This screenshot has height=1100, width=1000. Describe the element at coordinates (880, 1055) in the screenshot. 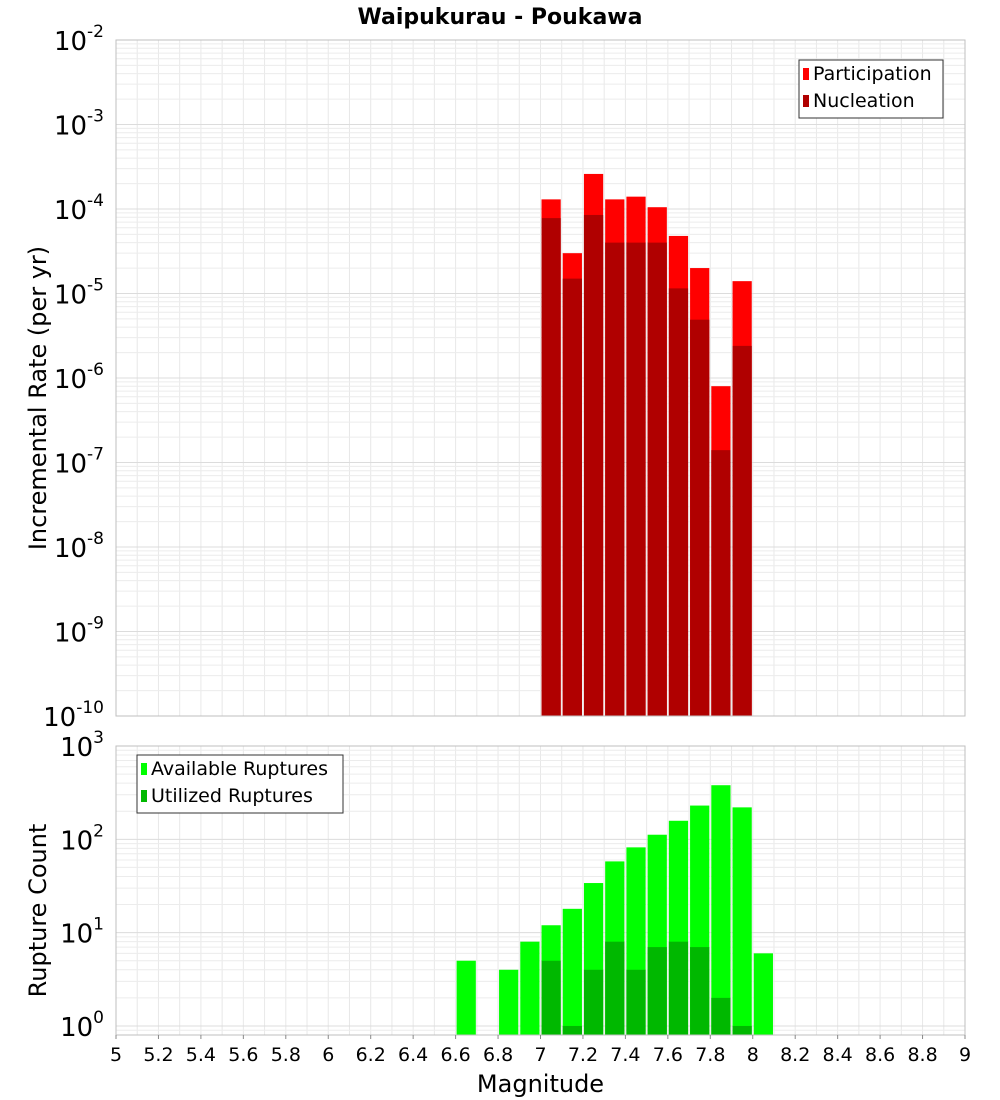

I see `x-tick-label: 8.6` at that location.